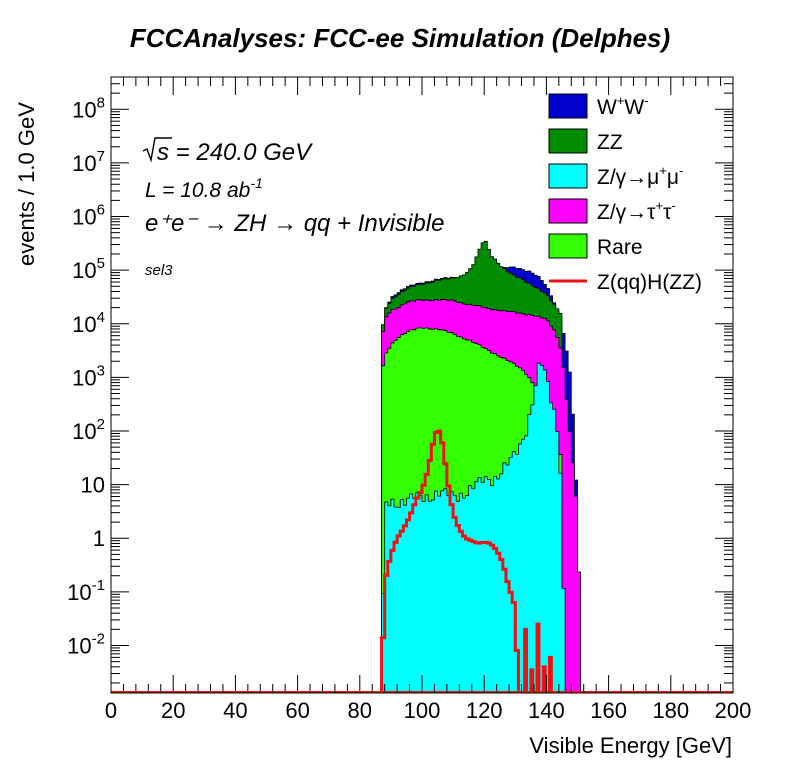 The image size is (796, 772). What do you see at coordinates (88, 323) in the screenshot?
I see `y-tick-label: 10⁴` at bounding box center [88, 323].